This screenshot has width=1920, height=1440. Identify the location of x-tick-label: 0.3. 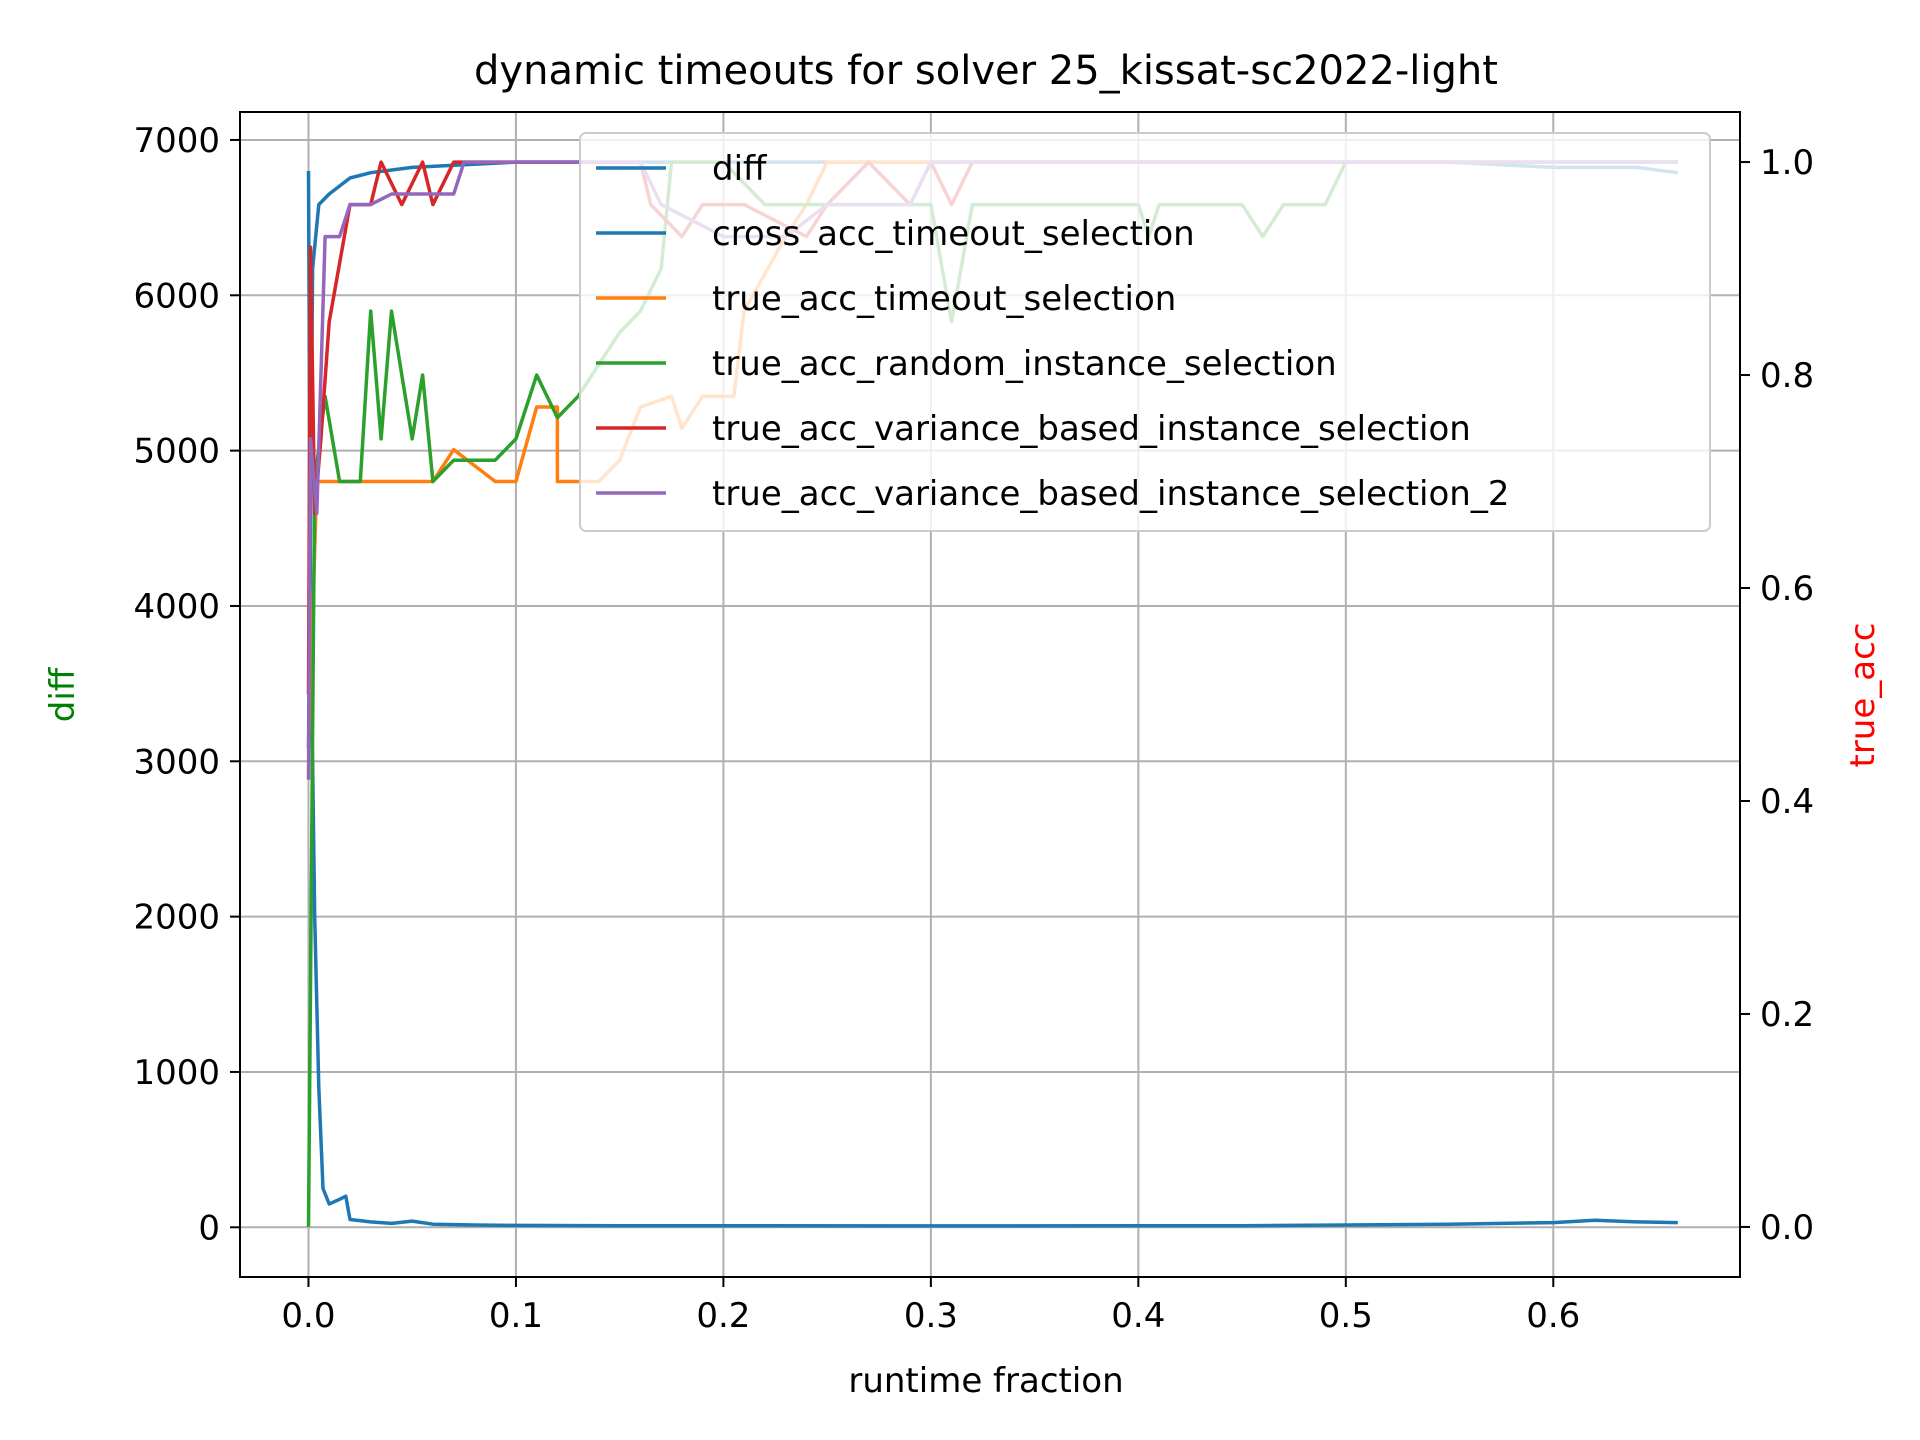
(931, 1316).